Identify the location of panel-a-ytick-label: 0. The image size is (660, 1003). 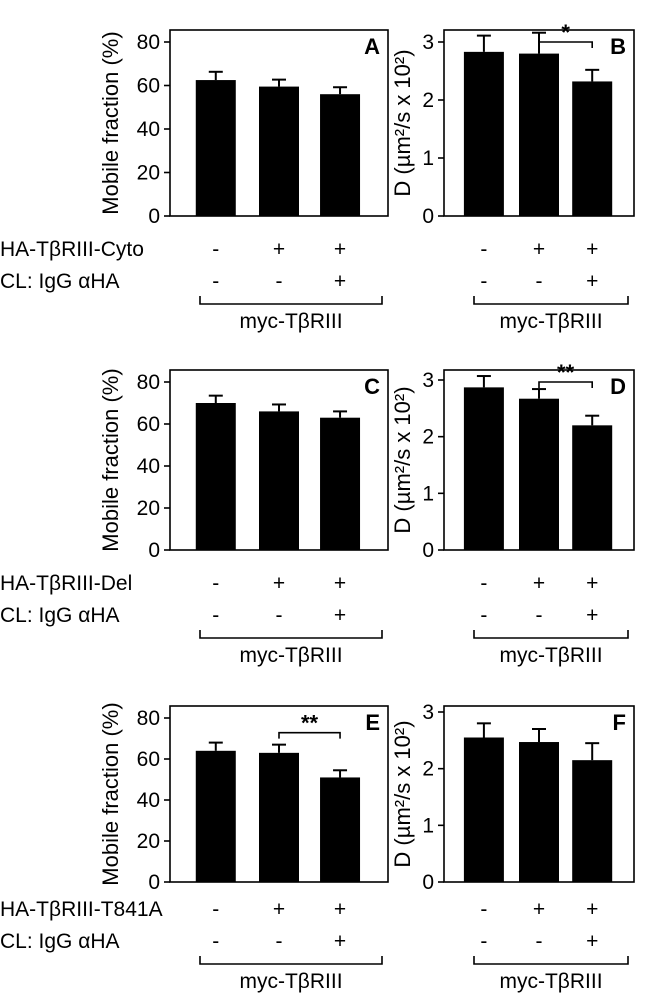
(154, 216).